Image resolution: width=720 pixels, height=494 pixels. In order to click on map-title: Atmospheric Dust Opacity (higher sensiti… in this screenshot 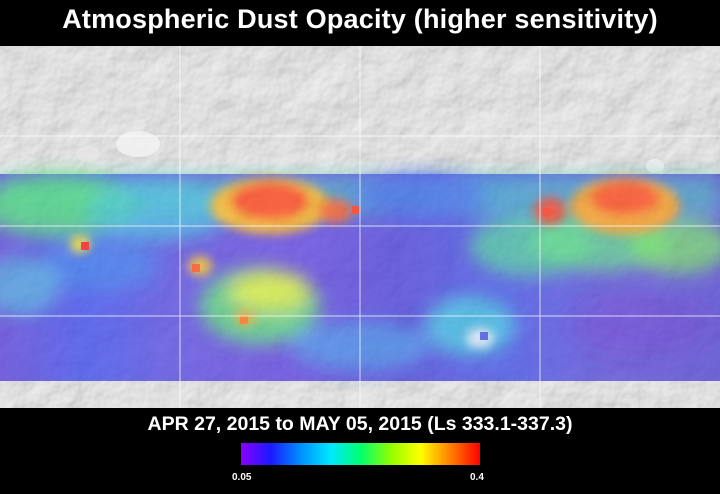, I will do `click(360, 19)`.